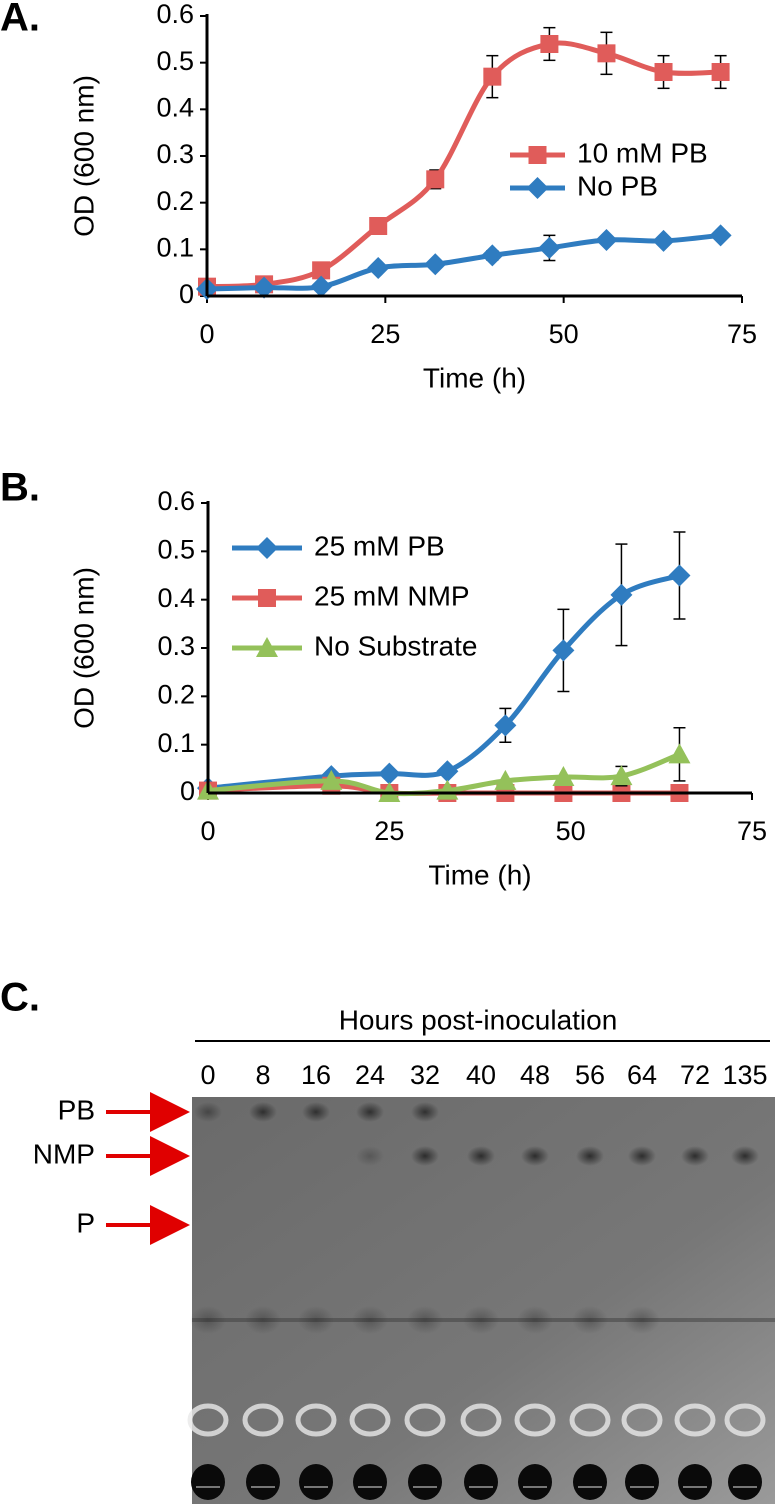  Describe the element at coordinates (176, 501) in the screenshot. I see `y-tick-label: 0.6` at that location.